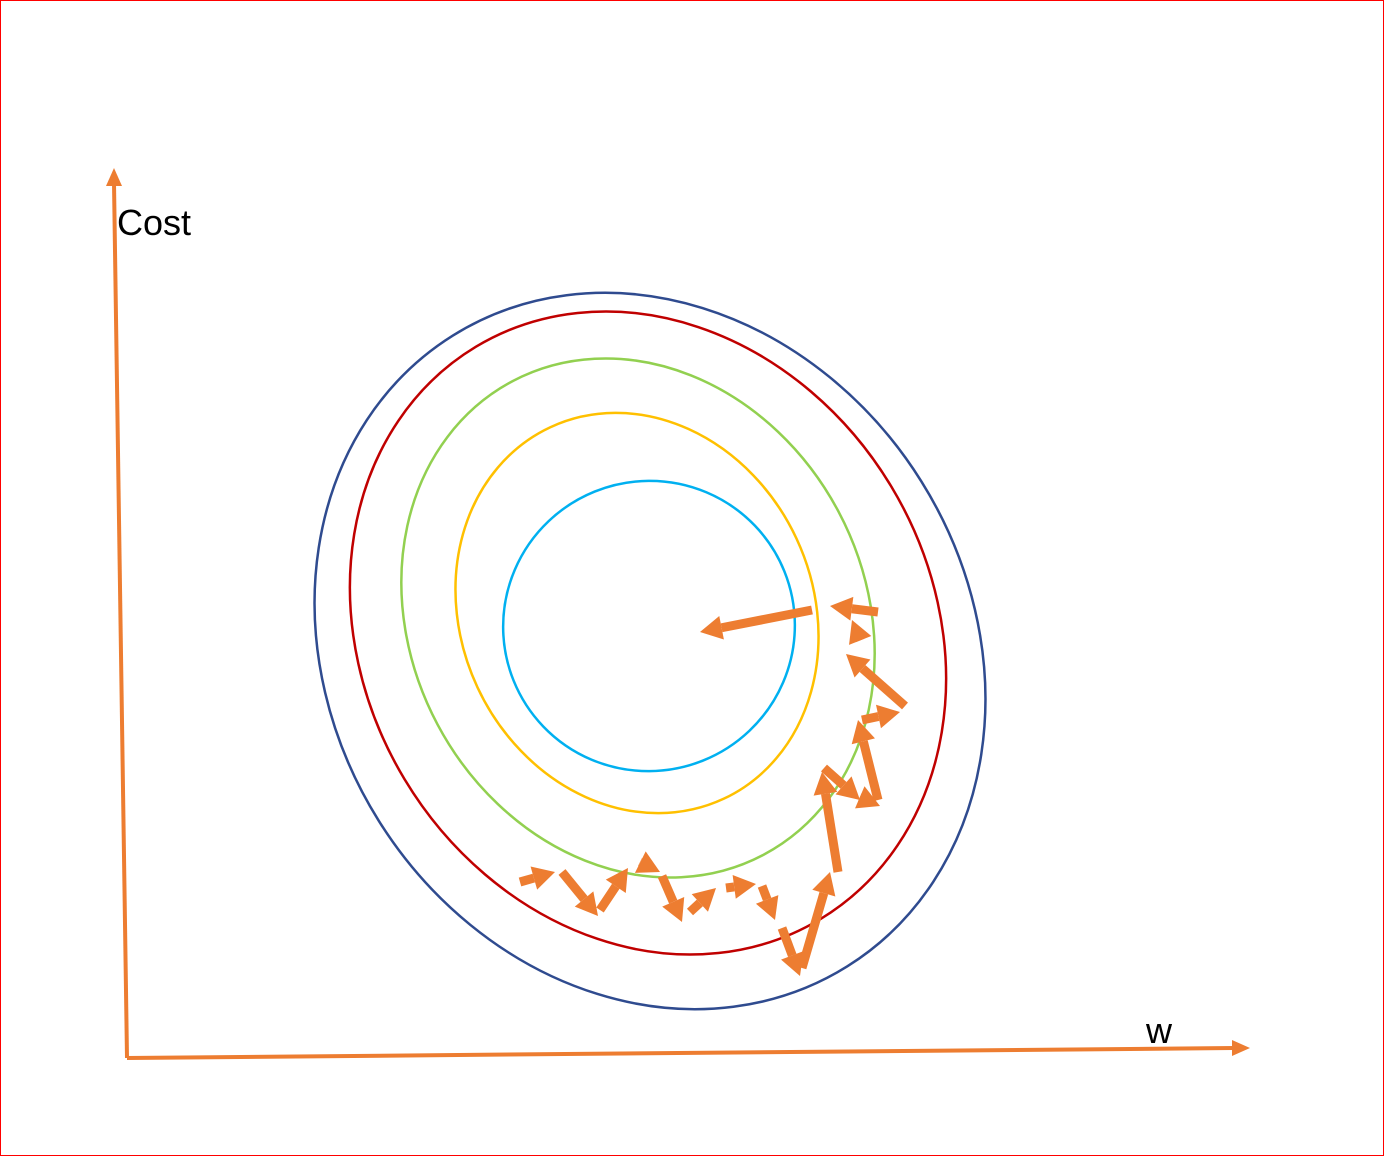 Image resolution: width=1384 pixels, height=1156 pixels. I want to click on x-axis-arrowhead, so click(1241, 1048).